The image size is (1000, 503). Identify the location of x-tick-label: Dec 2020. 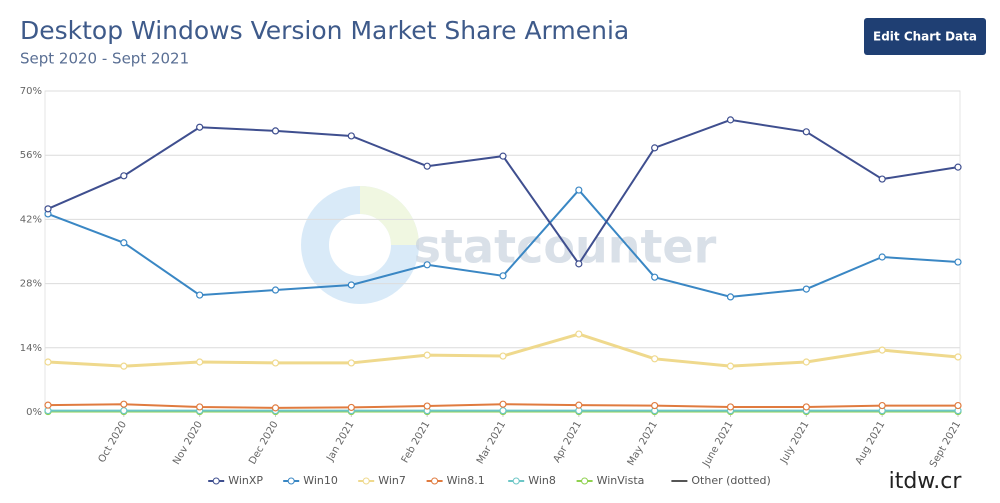
(264, 443).